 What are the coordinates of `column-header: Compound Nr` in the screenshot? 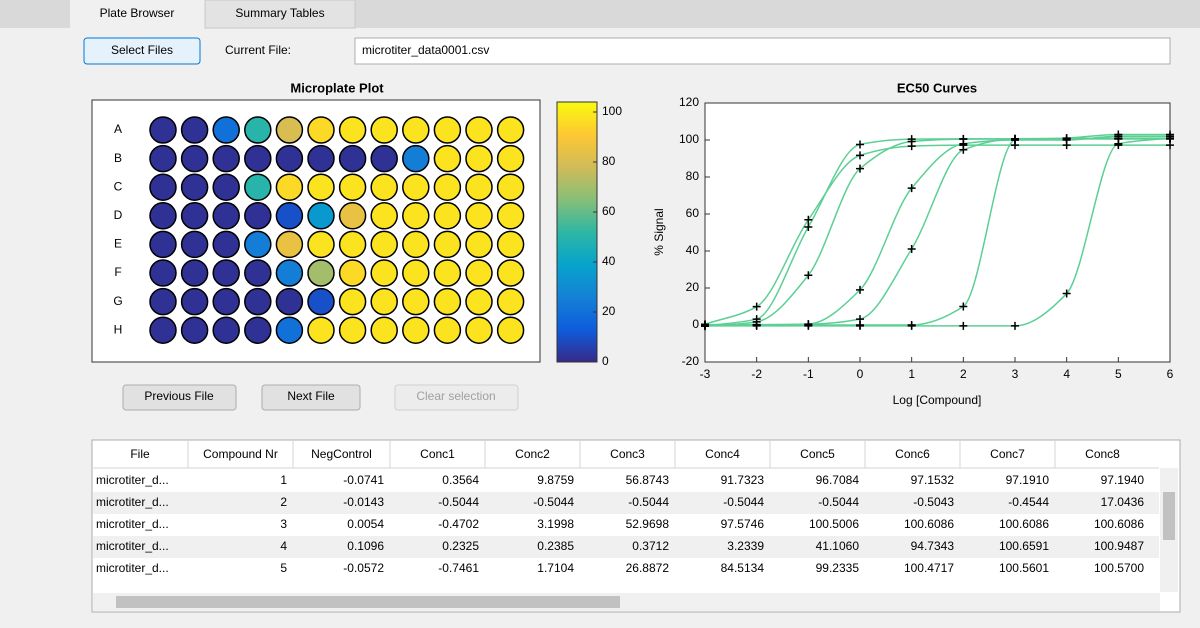 It's located at (240, 454).